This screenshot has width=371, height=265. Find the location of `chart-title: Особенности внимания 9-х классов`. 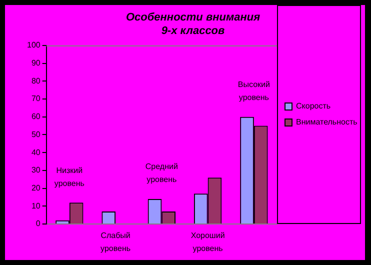

chart-title: Особенности внимания 9-х классов is located at coordinates (193, 24).